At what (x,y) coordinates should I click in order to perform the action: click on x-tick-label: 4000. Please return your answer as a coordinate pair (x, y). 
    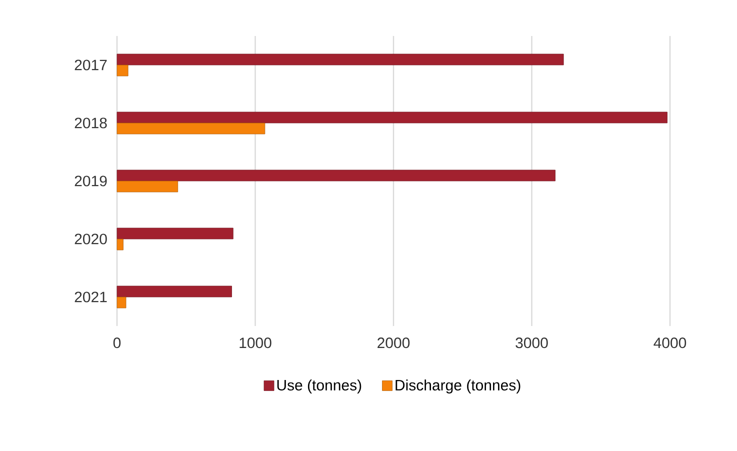
    Looking at the image, I should click on (670, 343).